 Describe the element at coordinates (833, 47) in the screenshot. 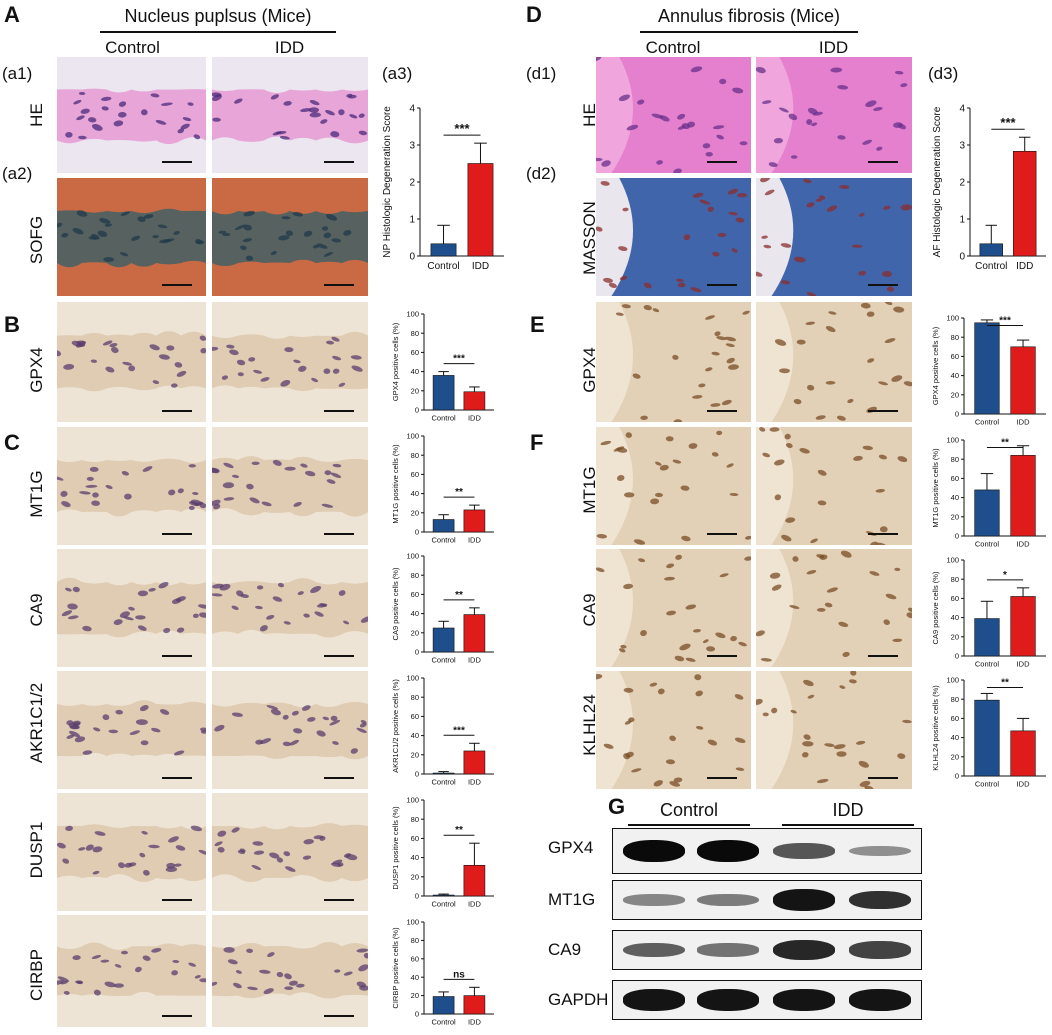

I see `af-col-idd: IDD` at that location.